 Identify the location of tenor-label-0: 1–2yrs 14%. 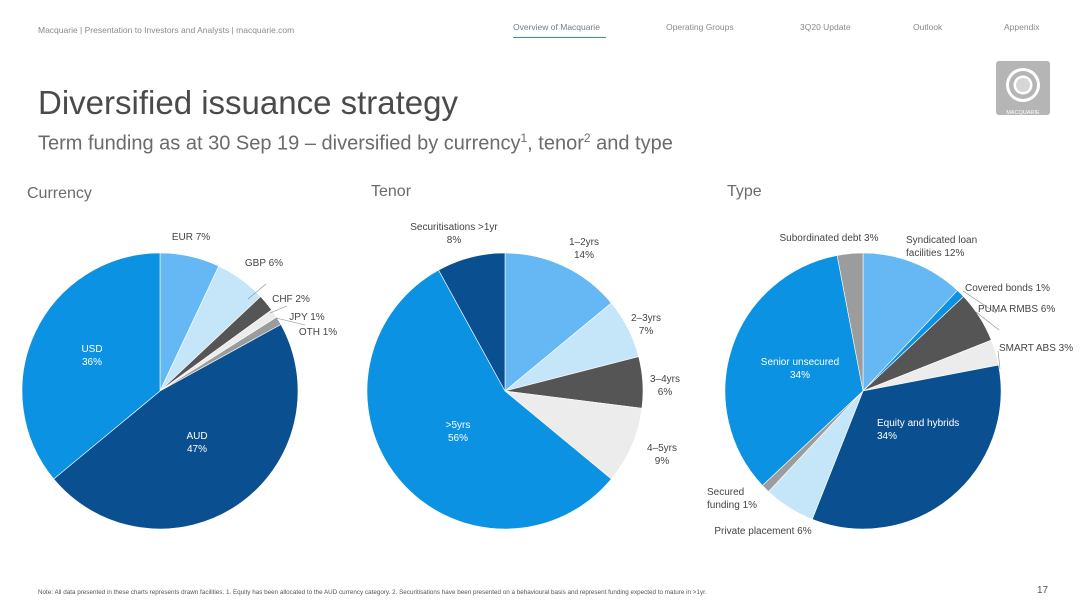
(584, 249).